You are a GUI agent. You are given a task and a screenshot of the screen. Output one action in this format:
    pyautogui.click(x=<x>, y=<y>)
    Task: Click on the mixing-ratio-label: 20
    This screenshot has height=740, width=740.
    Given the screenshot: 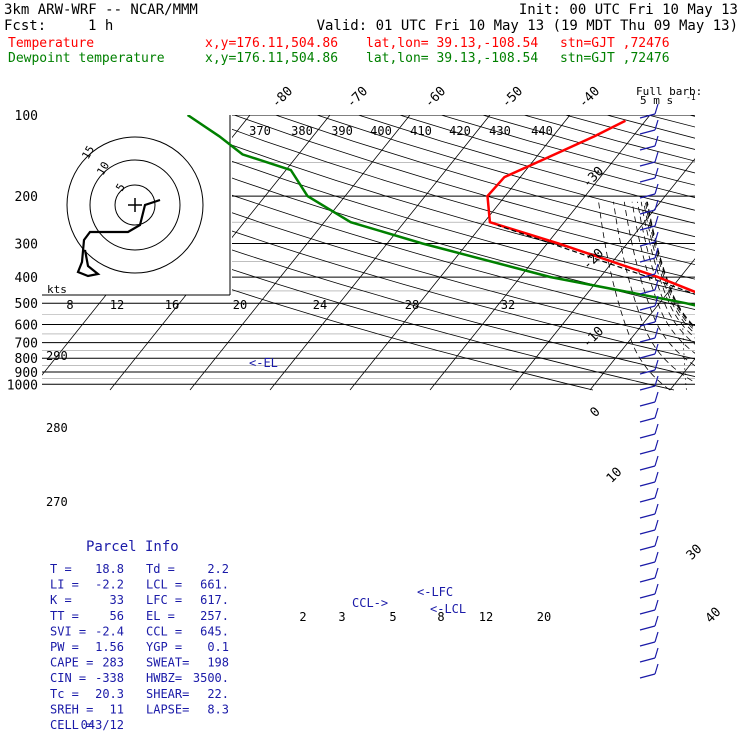 What is the action you would take?
    pyautogui.click(x=544, y=617)
    